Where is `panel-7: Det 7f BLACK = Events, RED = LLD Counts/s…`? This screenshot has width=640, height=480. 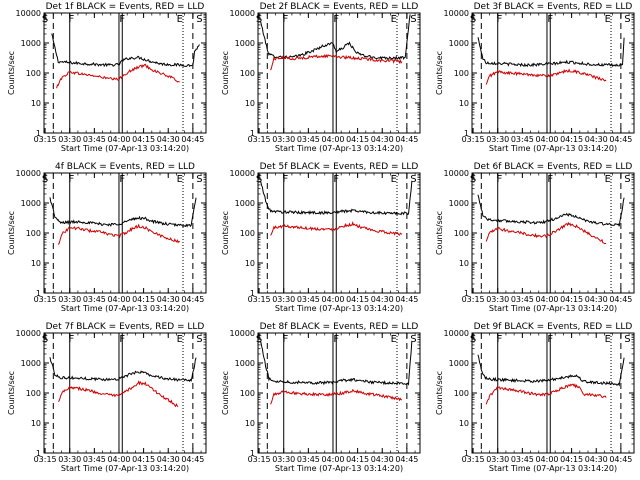 panel-7: Det 7f BLACK = Events, RED = LLD Counts/s… is located at coordinates (107, 397).